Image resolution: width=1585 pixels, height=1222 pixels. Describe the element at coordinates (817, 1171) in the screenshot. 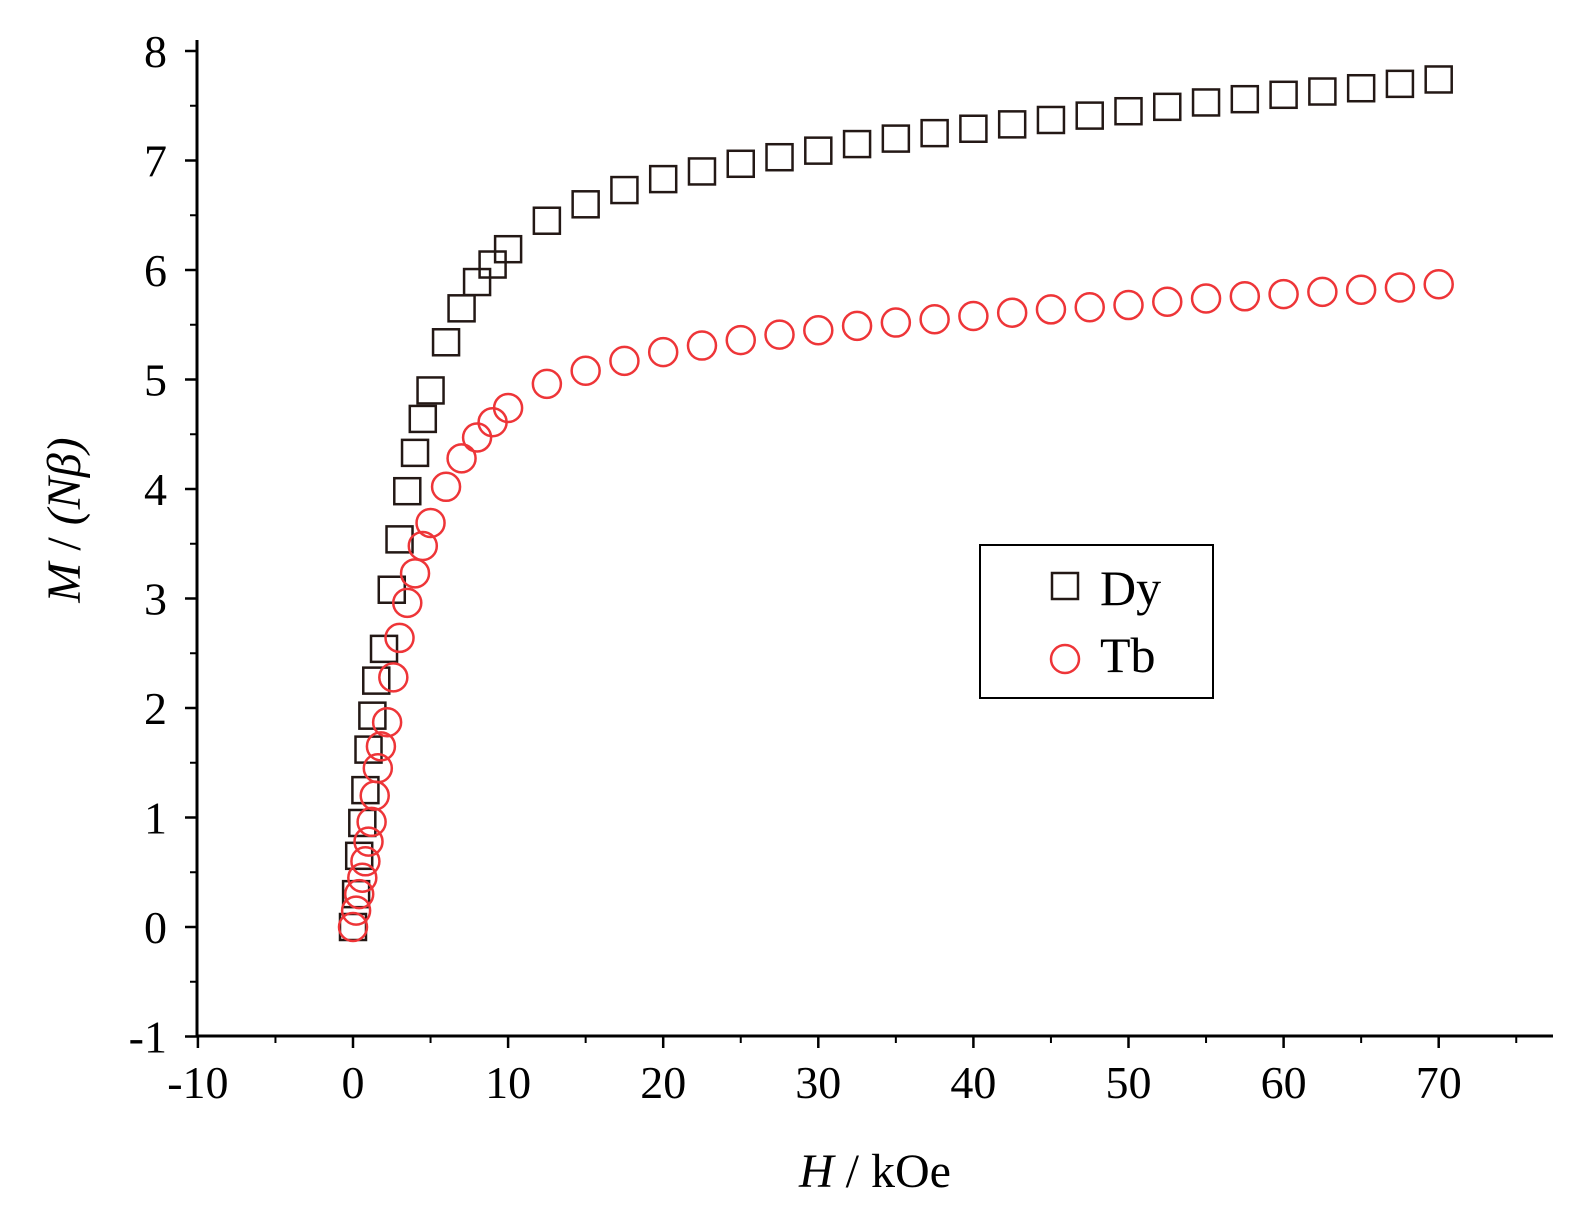

I see `x-axis-variable: H` at that location.